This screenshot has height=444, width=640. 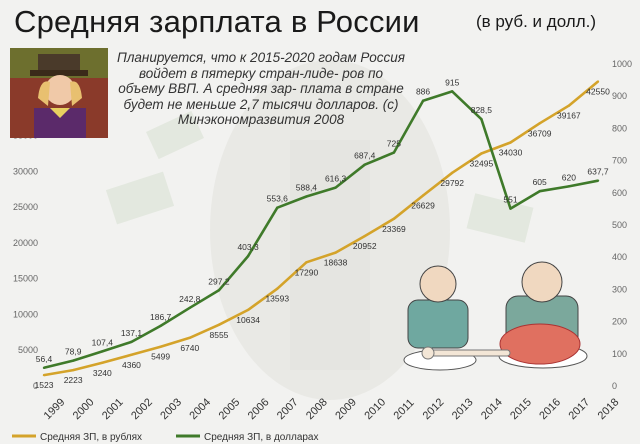 What do you see at coordinates (619, 289) in the screenshot?
I see `right-tick-label: 300` at bounding box center [619, 289].